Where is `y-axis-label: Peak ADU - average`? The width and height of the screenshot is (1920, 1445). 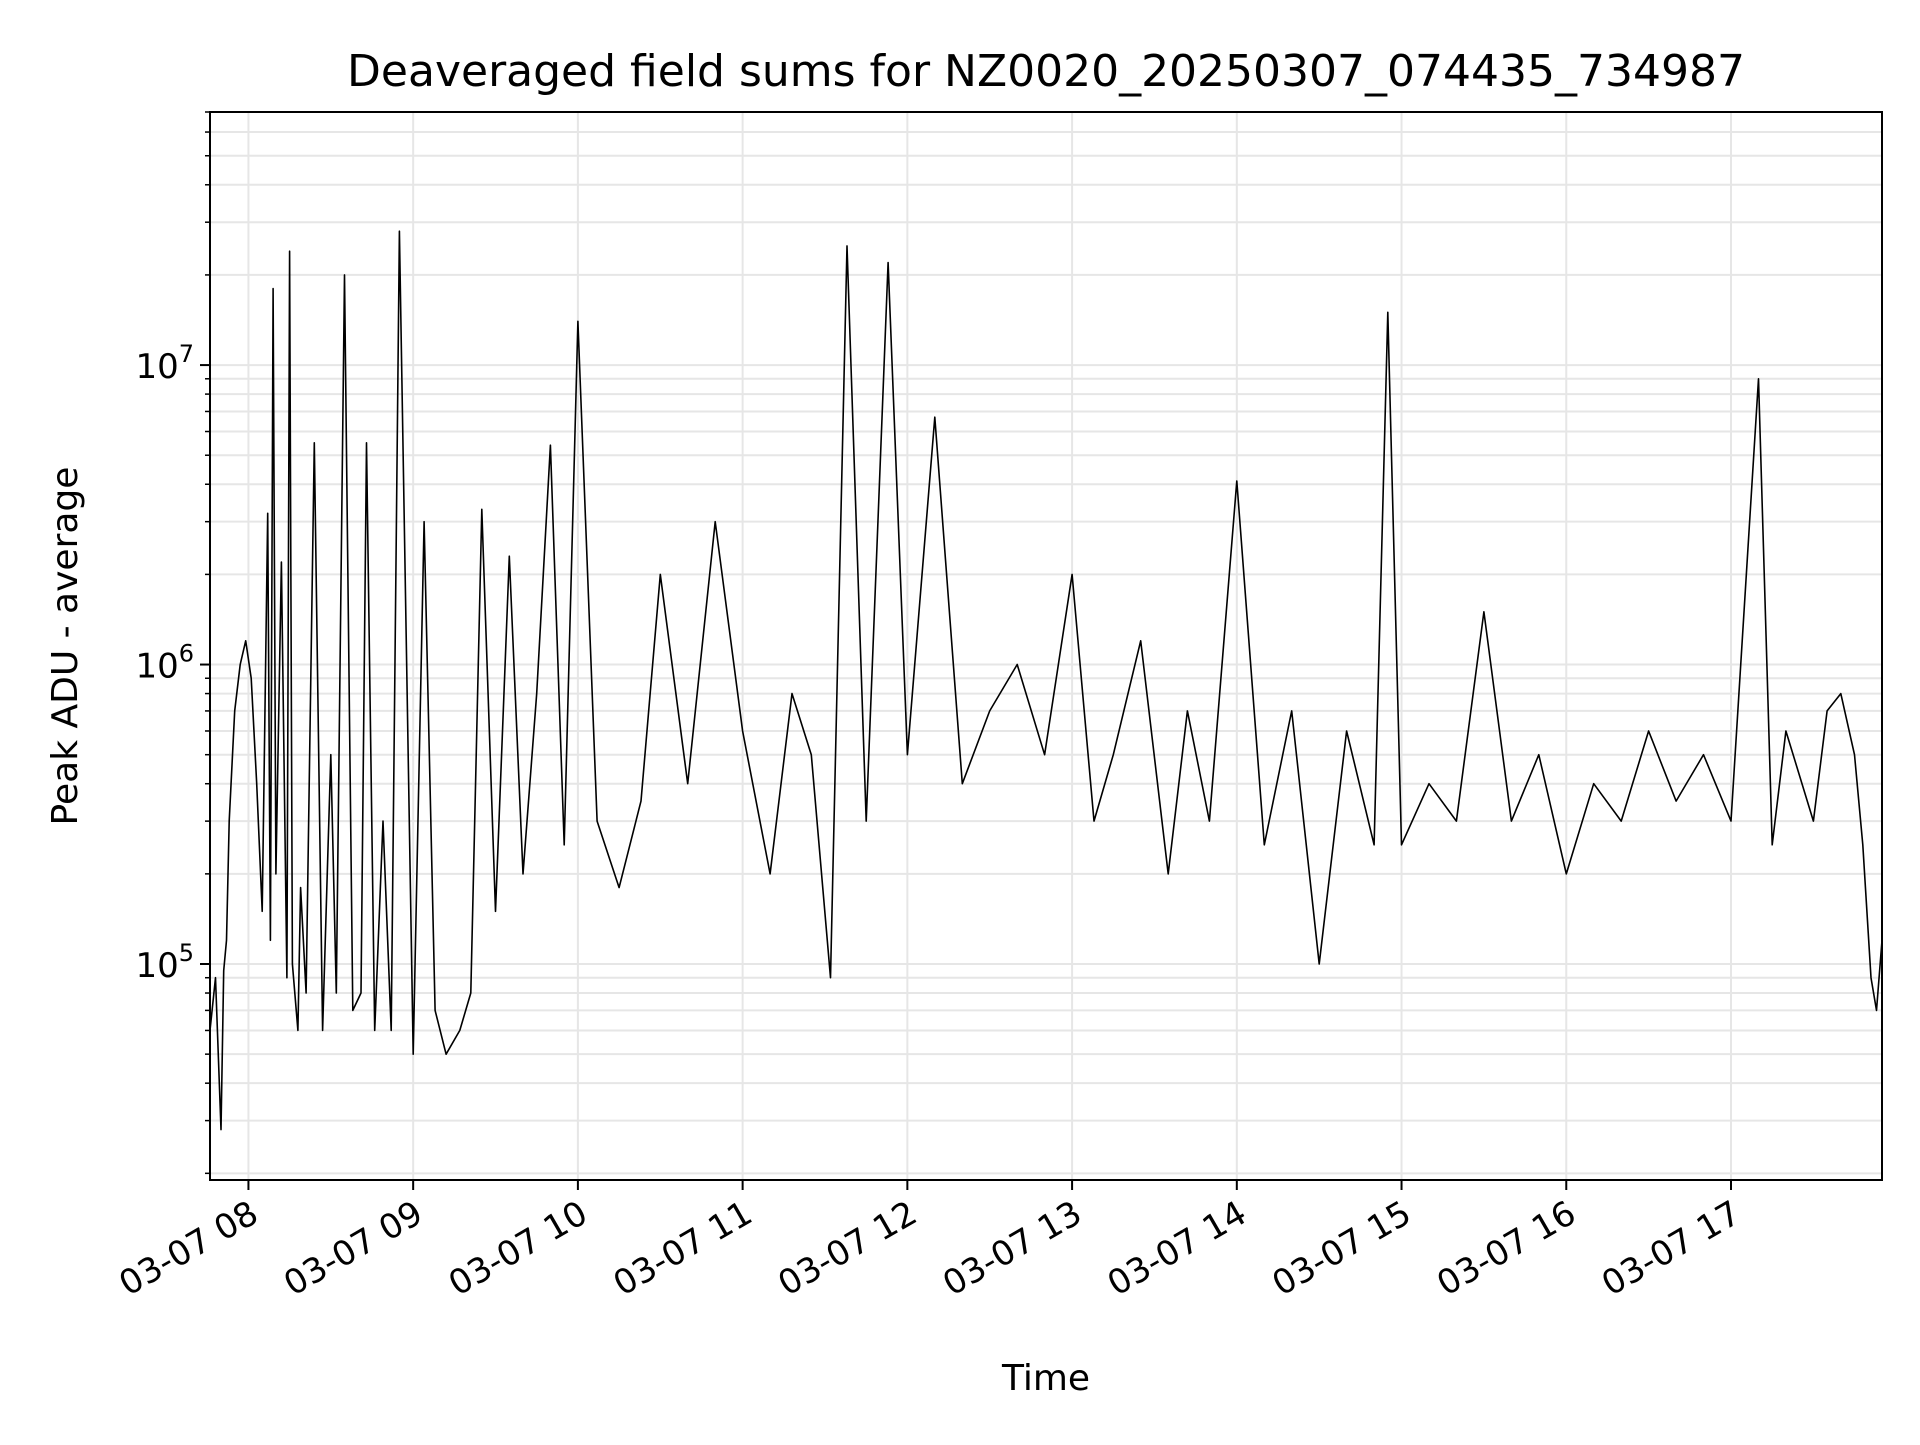 y-axis-label: Peak ADU - average is located at coordinates (65, 646).